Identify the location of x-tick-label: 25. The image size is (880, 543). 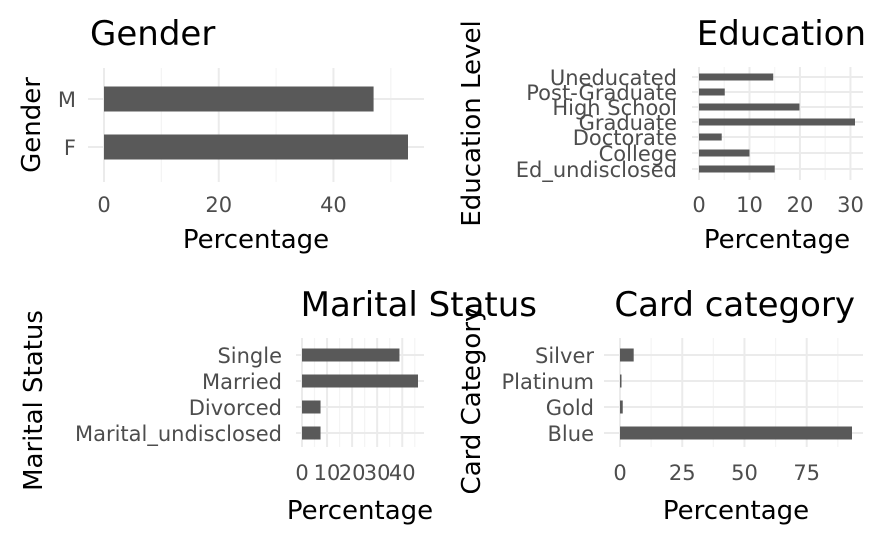
(682, 473).